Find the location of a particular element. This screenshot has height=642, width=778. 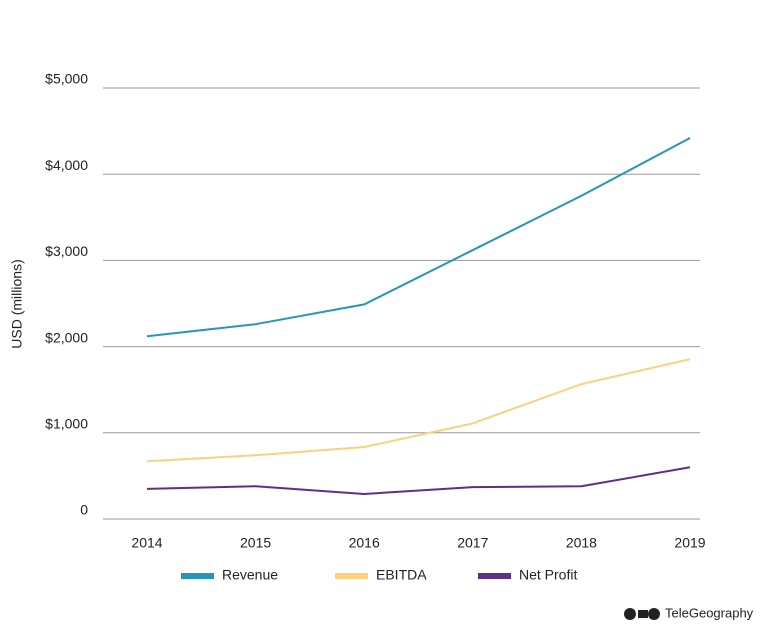

source: TeleGeography is located at coordinates (709, 612).